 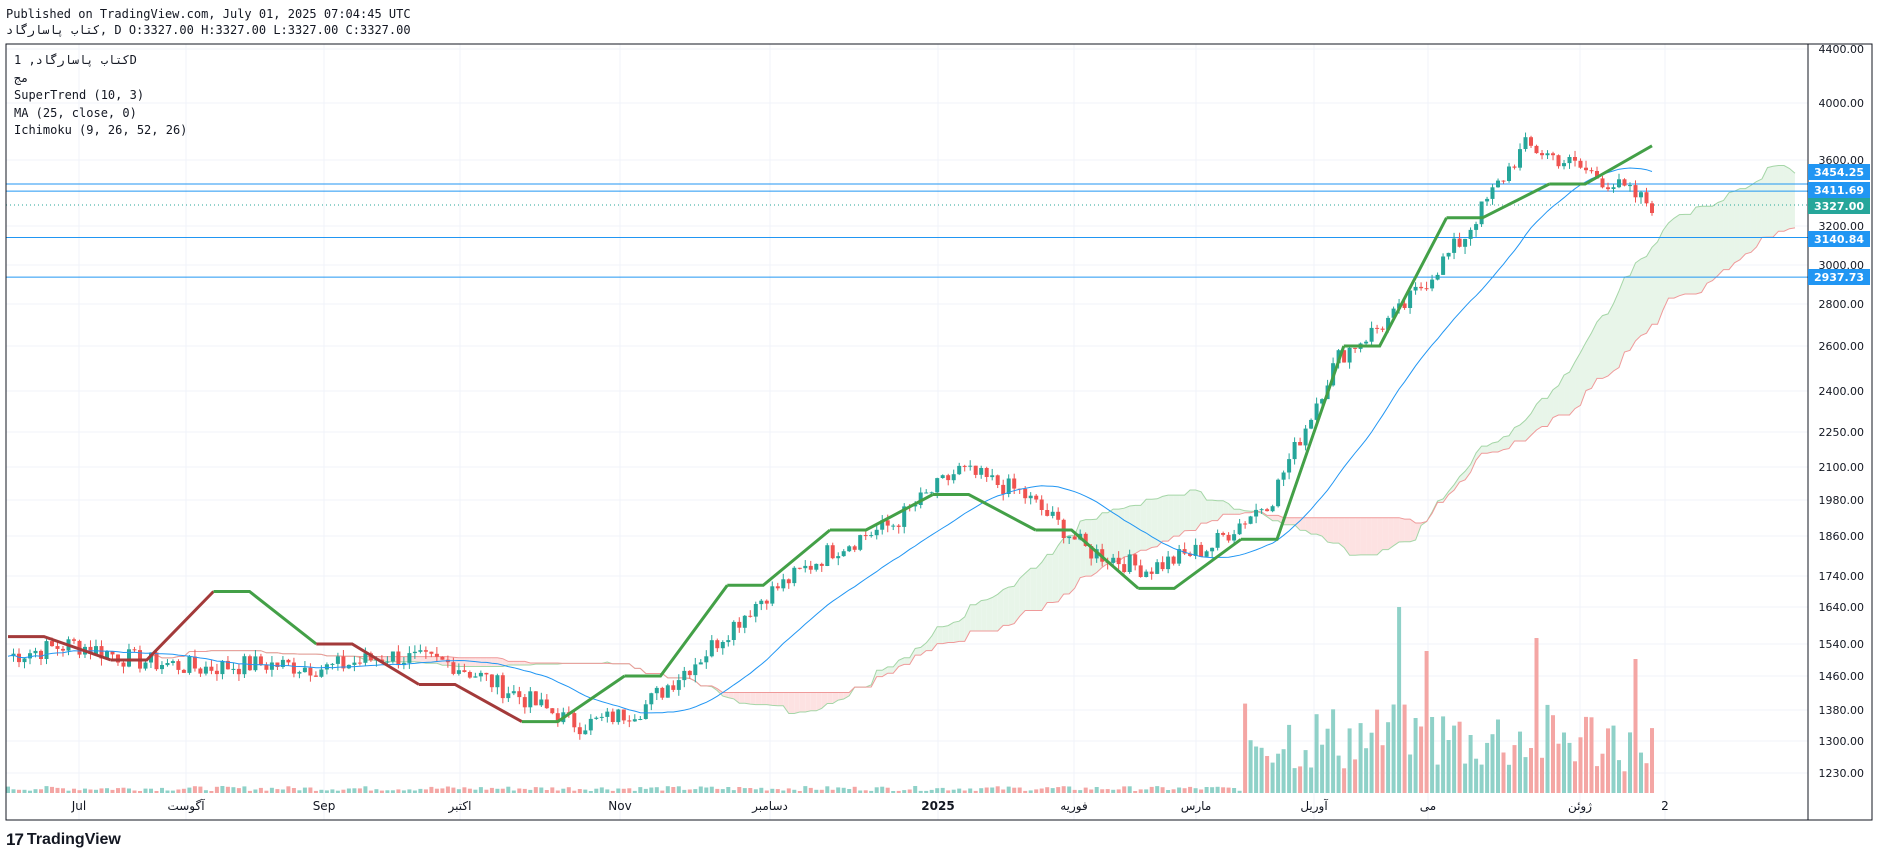 I want to click on legend-ma: MA (25, close, 0), so click(x=75, y=112).